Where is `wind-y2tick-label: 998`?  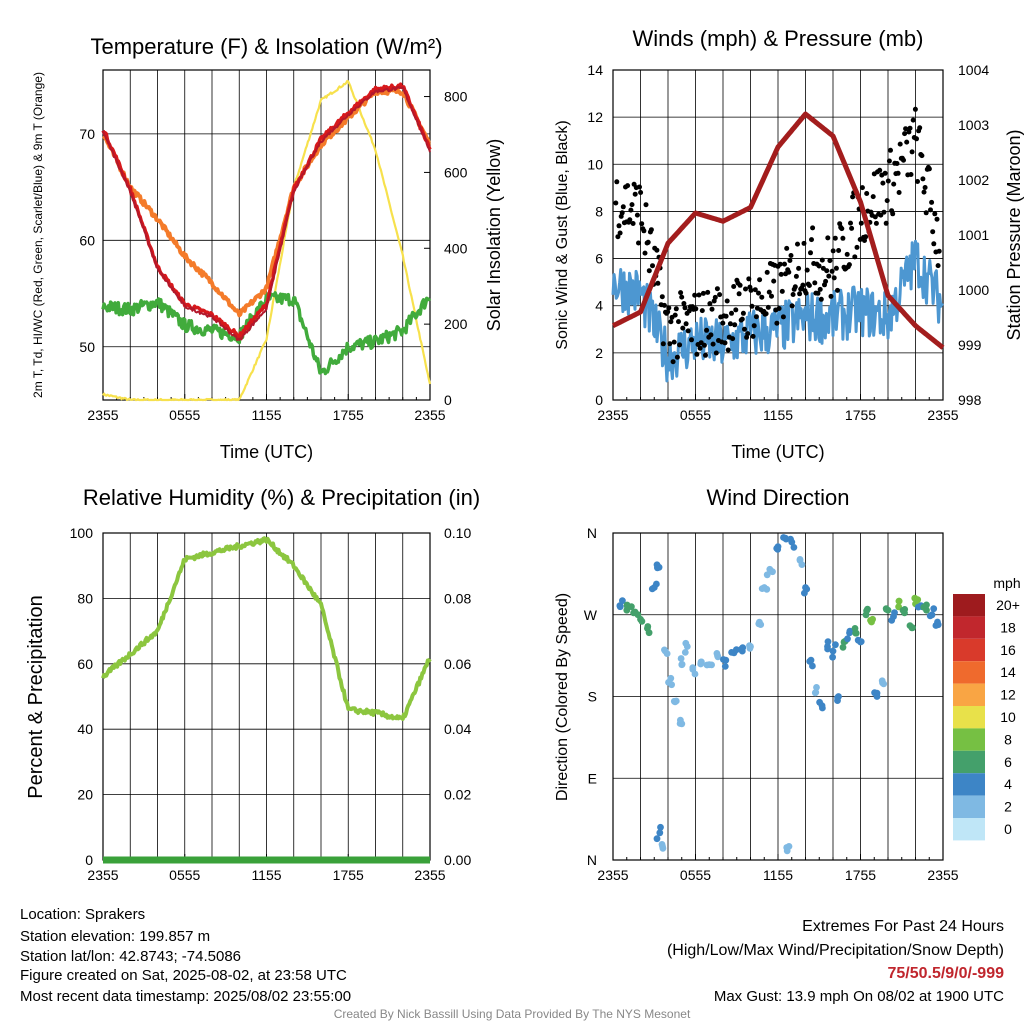
wind-y2tick-label: 998 is located at coordinates (970, 400).